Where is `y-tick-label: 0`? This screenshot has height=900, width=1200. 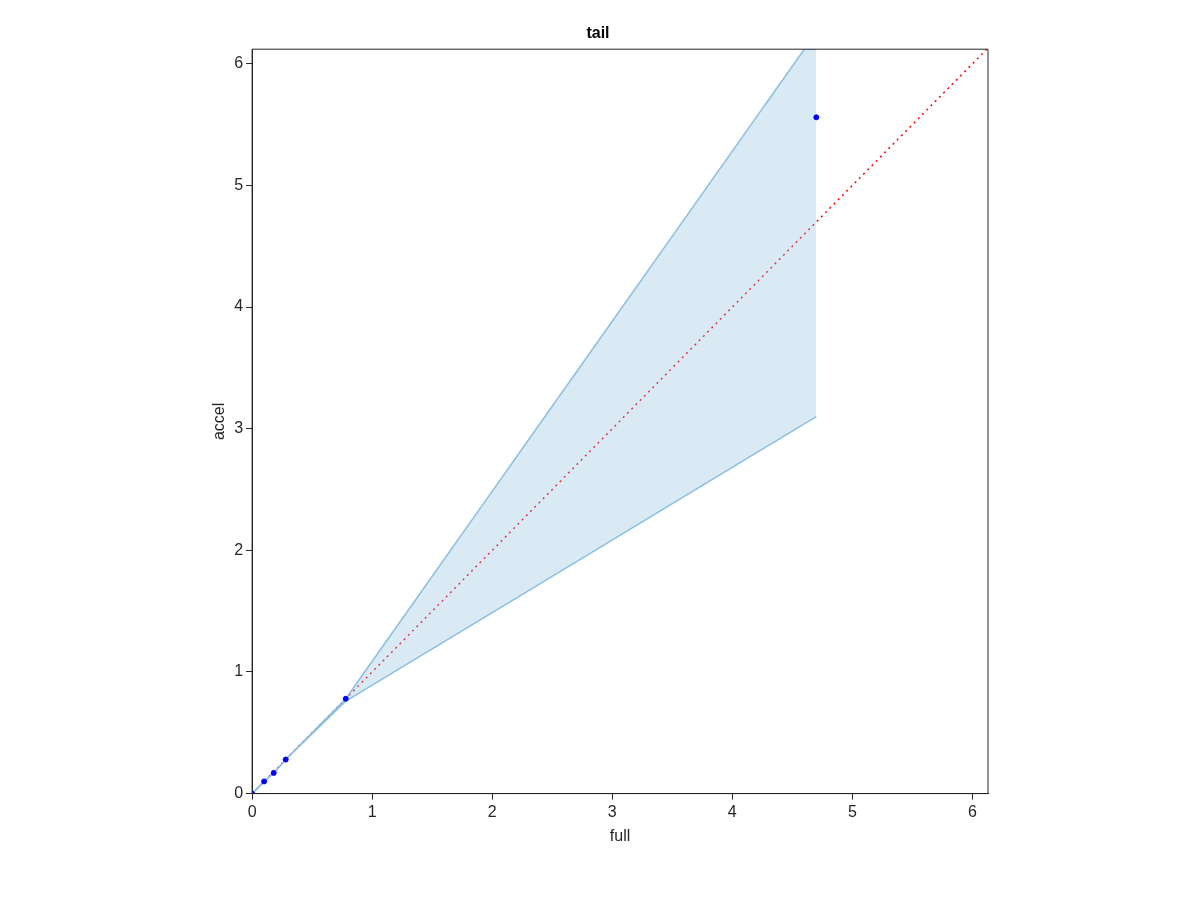
y-tick-label: 0 is located at coordinates (239, 793).